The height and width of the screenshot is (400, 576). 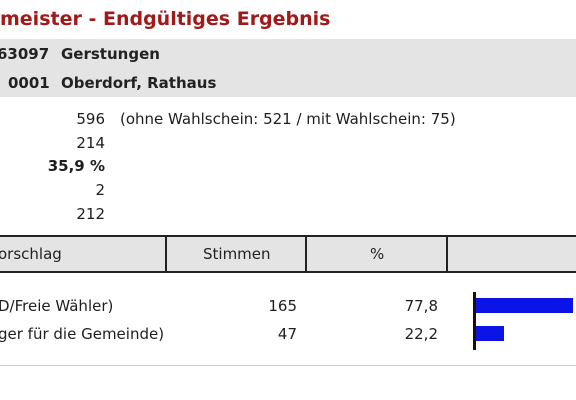 What do you see at coordinates (110, 54) in the screenshot?
I see `municipality-name: Gerstungen` at bounding box center [110, 54].